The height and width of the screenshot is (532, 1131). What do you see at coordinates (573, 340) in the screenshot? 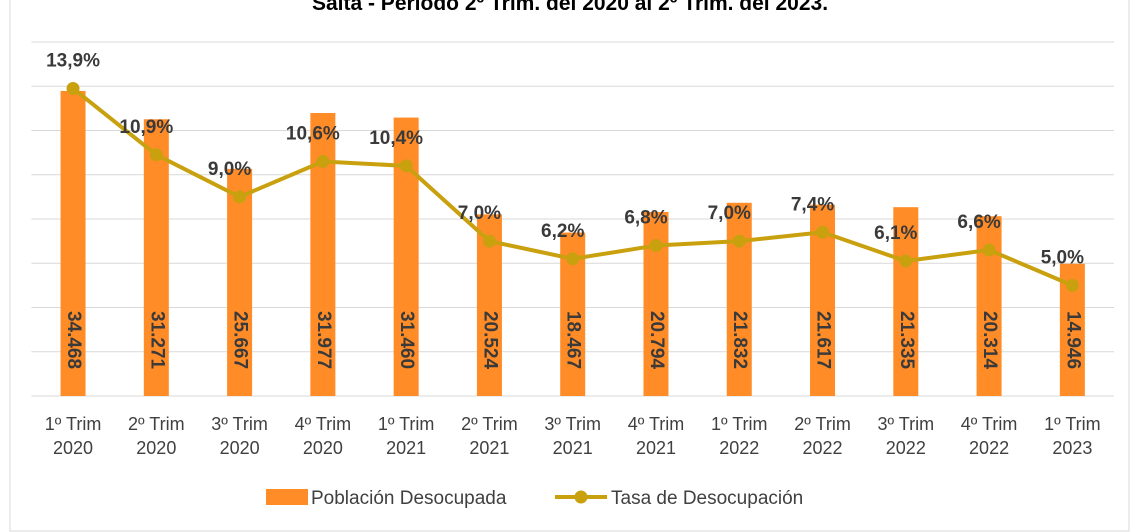
I see `bar-value-label: 18.467` at bounding box center [573, 340].